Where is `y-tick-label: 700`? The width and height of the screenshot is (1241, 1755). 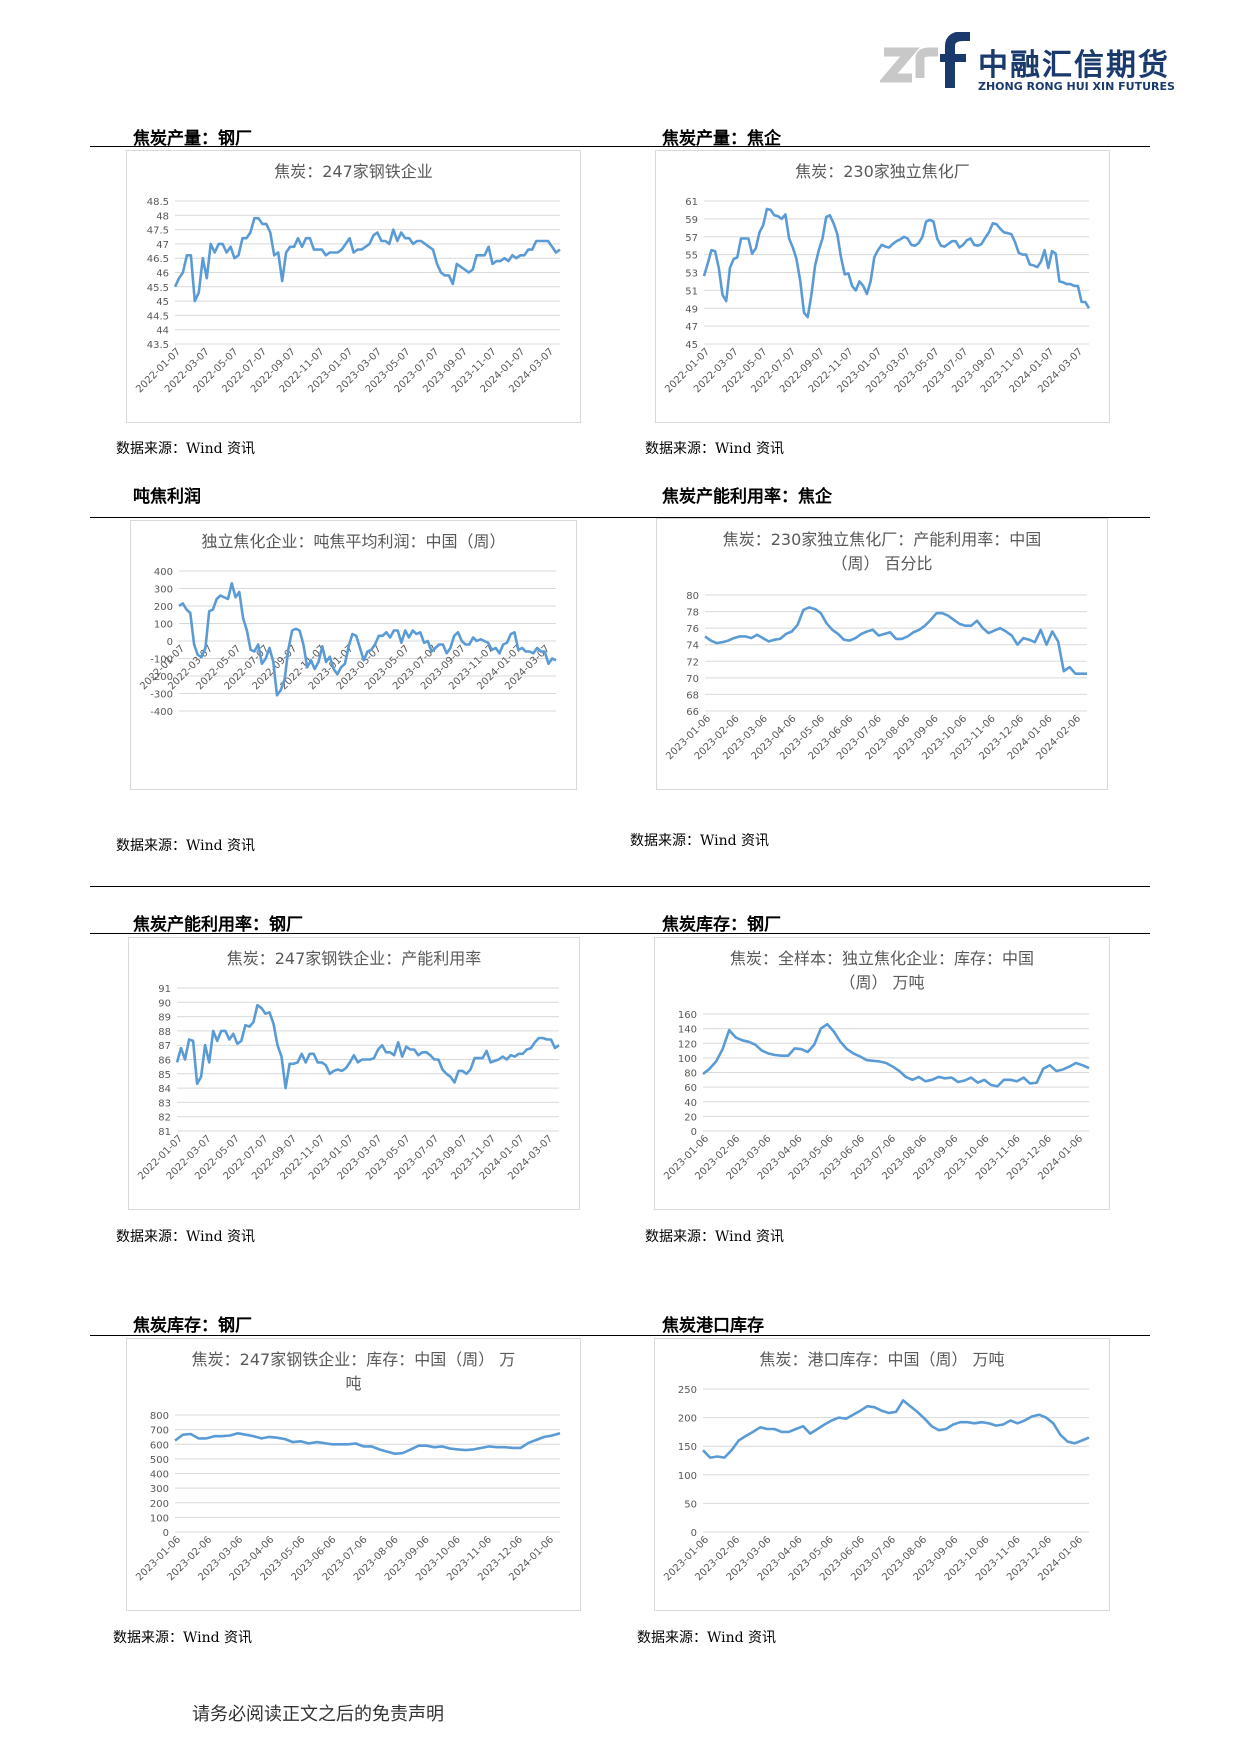
y-tick-label: 700 is located at coordinates (159, 1431).